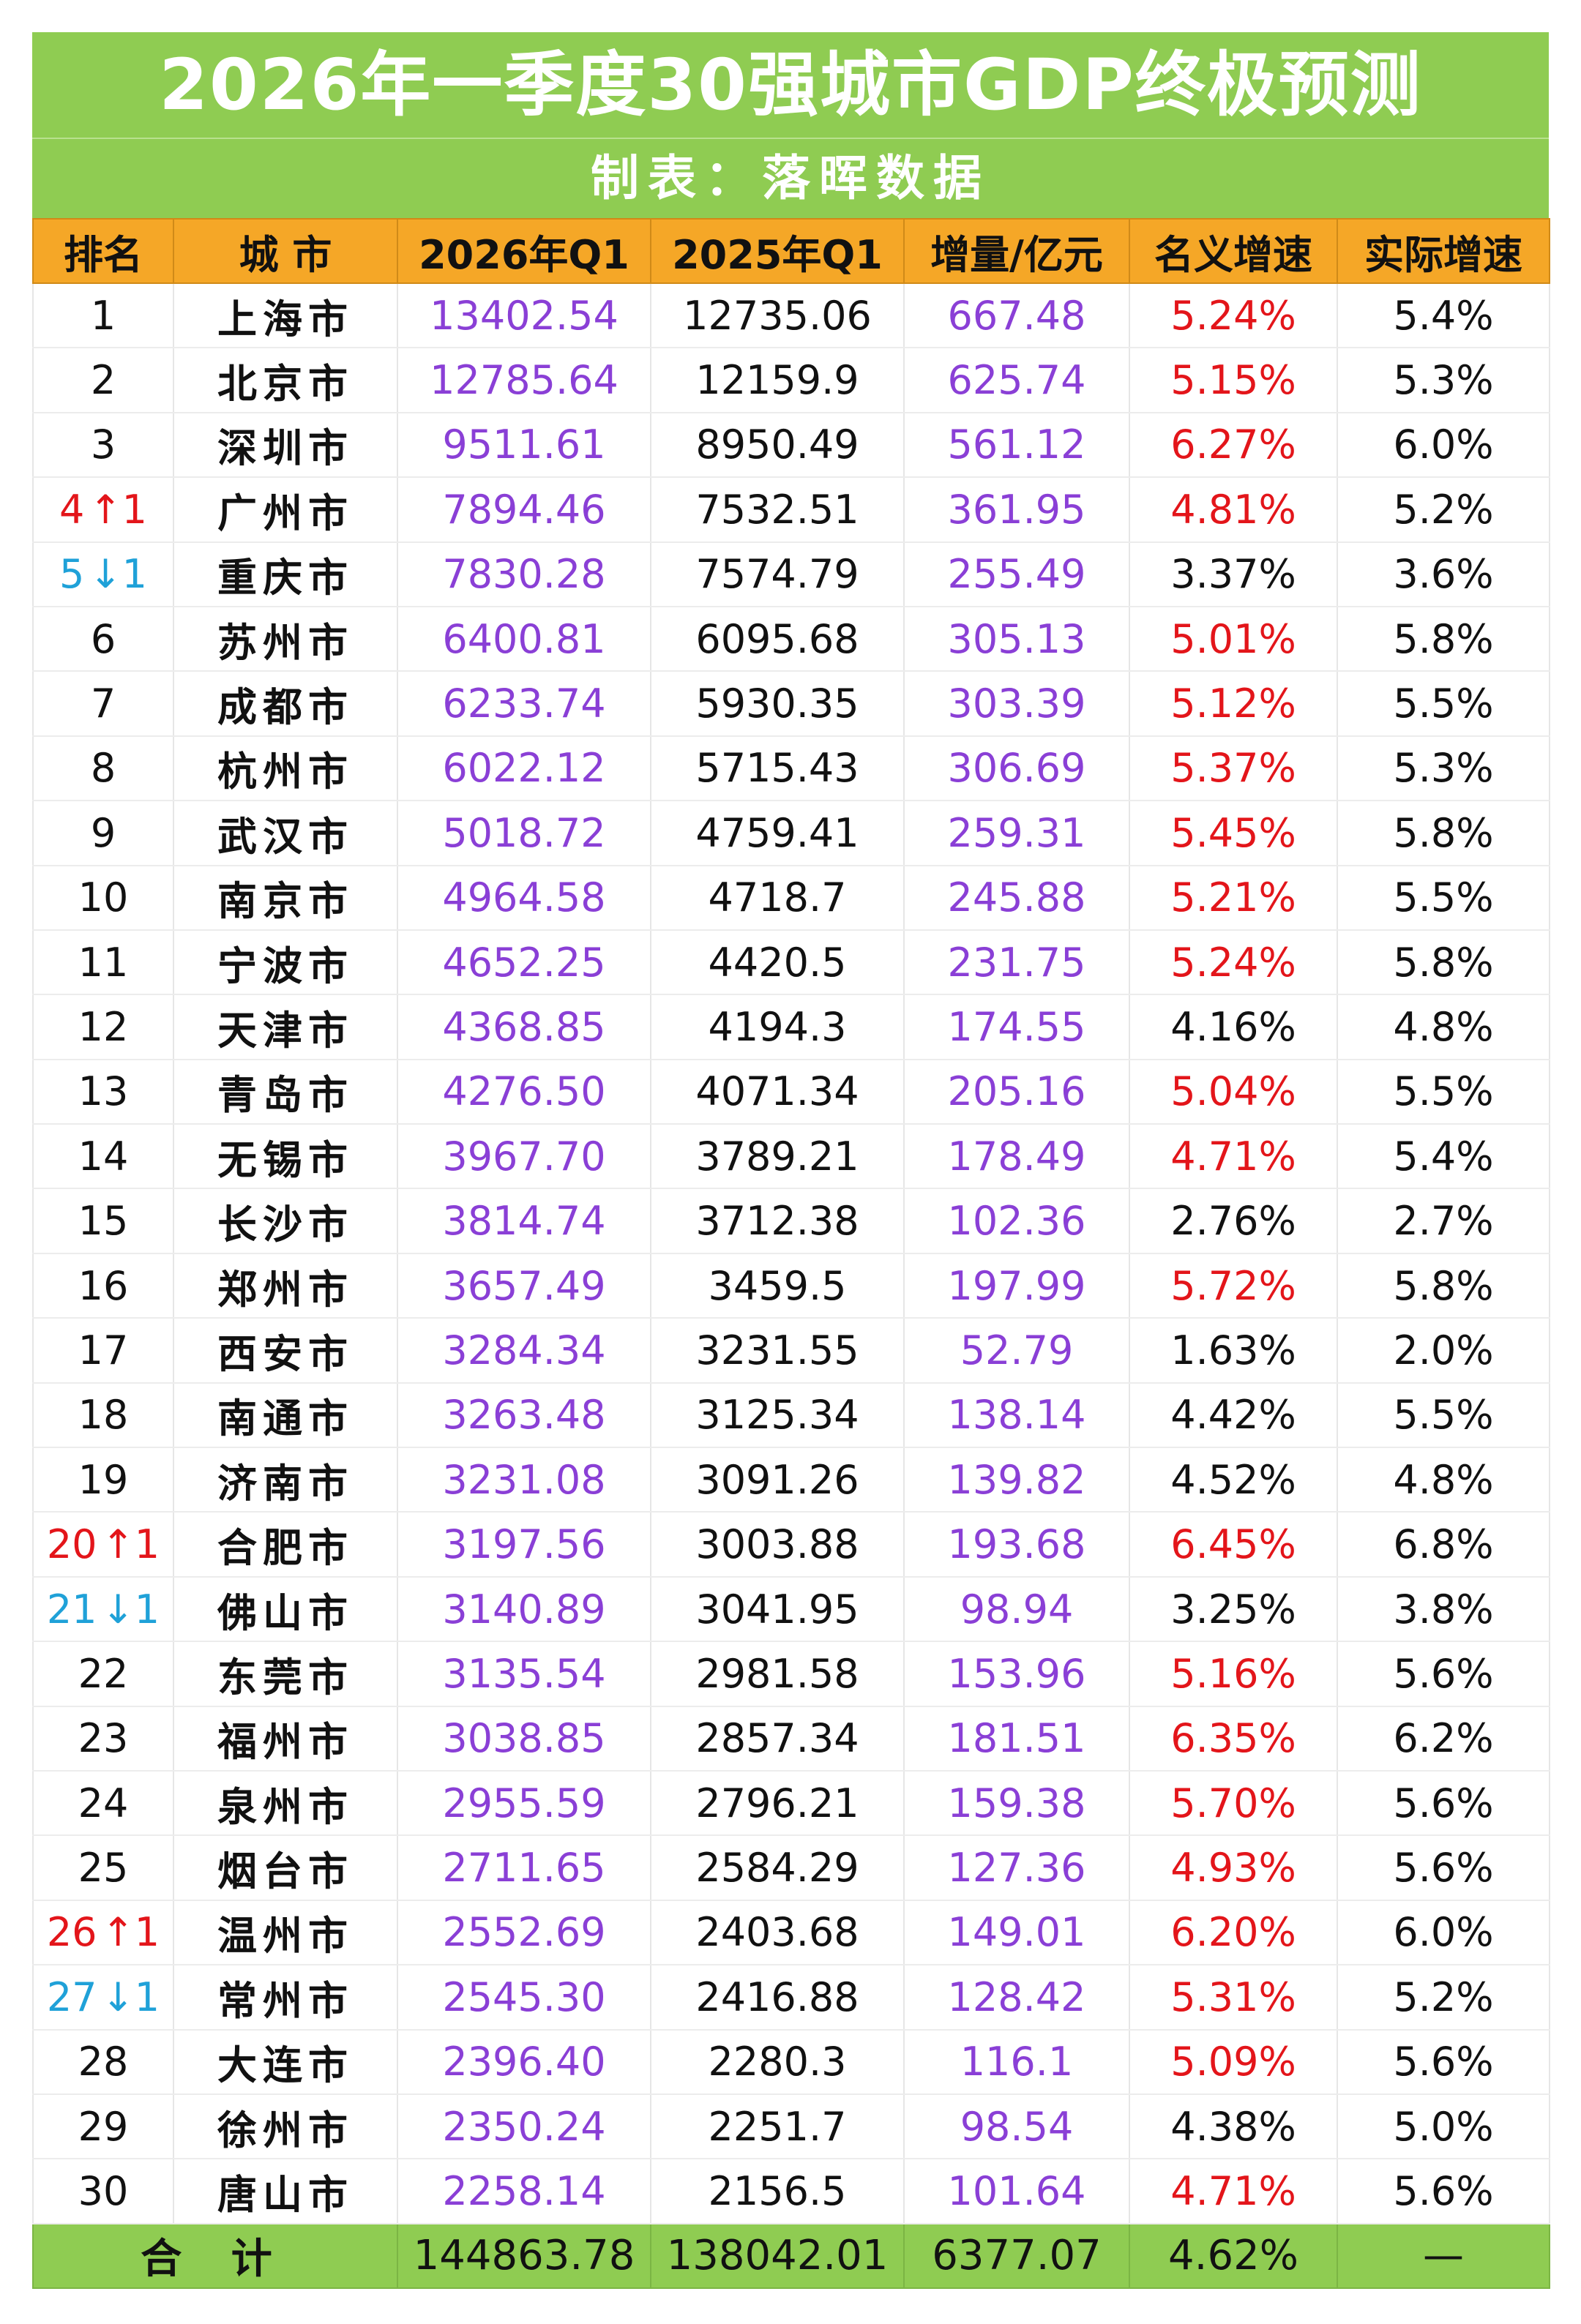 Image resolution: width=1581 pixels, height=2324 pixels. I want to click on rank-number: 24, so click(103, 1803).